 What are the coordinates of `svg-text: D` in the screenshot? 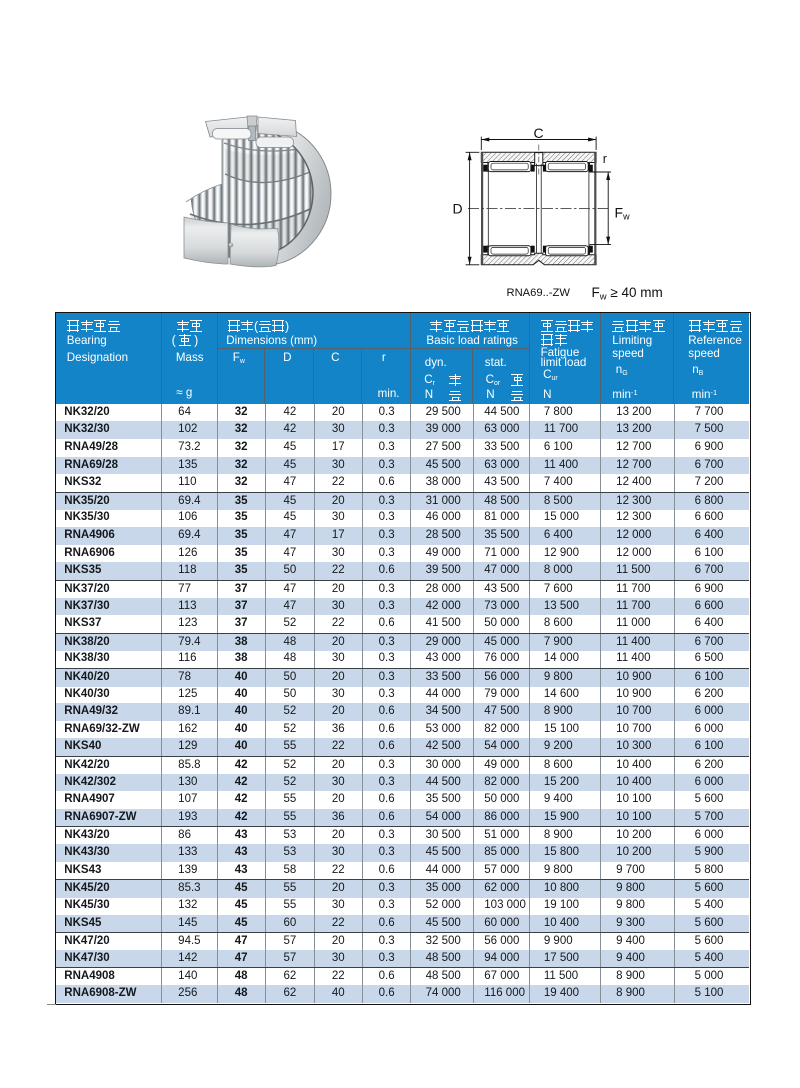 It's located at (458, 209).